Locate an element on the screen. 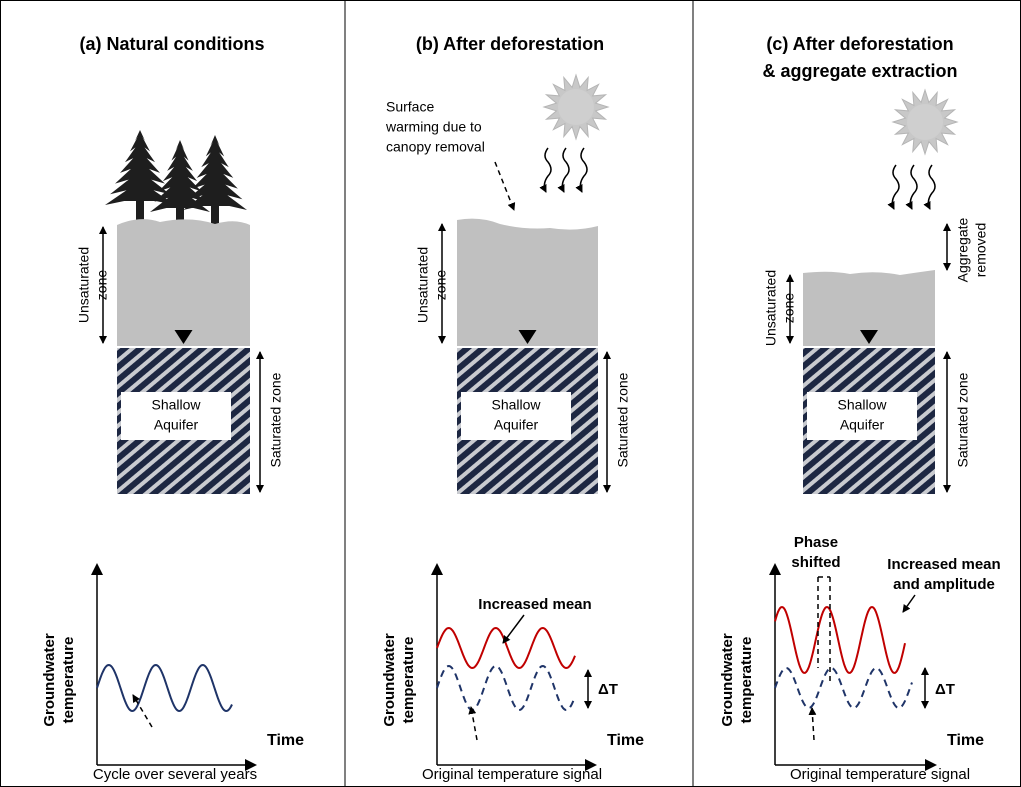 The image size is (1021, 787). panel-title: (c) After deforestation is located at coordinates (859, 44).